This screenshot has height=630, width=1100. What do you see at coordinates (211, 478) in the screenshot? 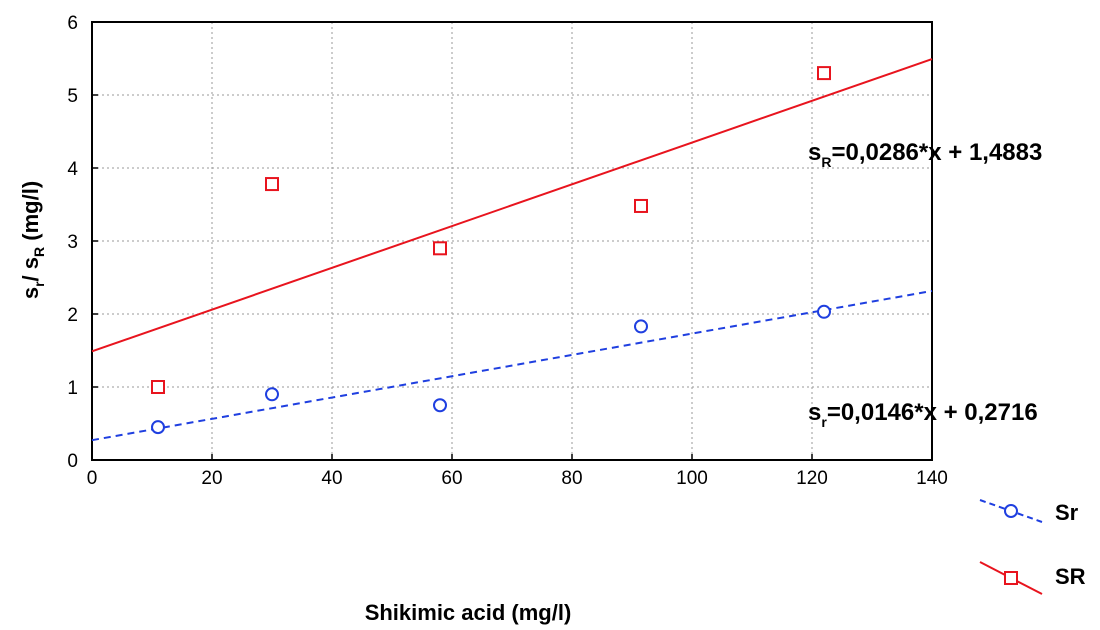
I see `x-tick-label: 20` at bounding box center [211, 478].